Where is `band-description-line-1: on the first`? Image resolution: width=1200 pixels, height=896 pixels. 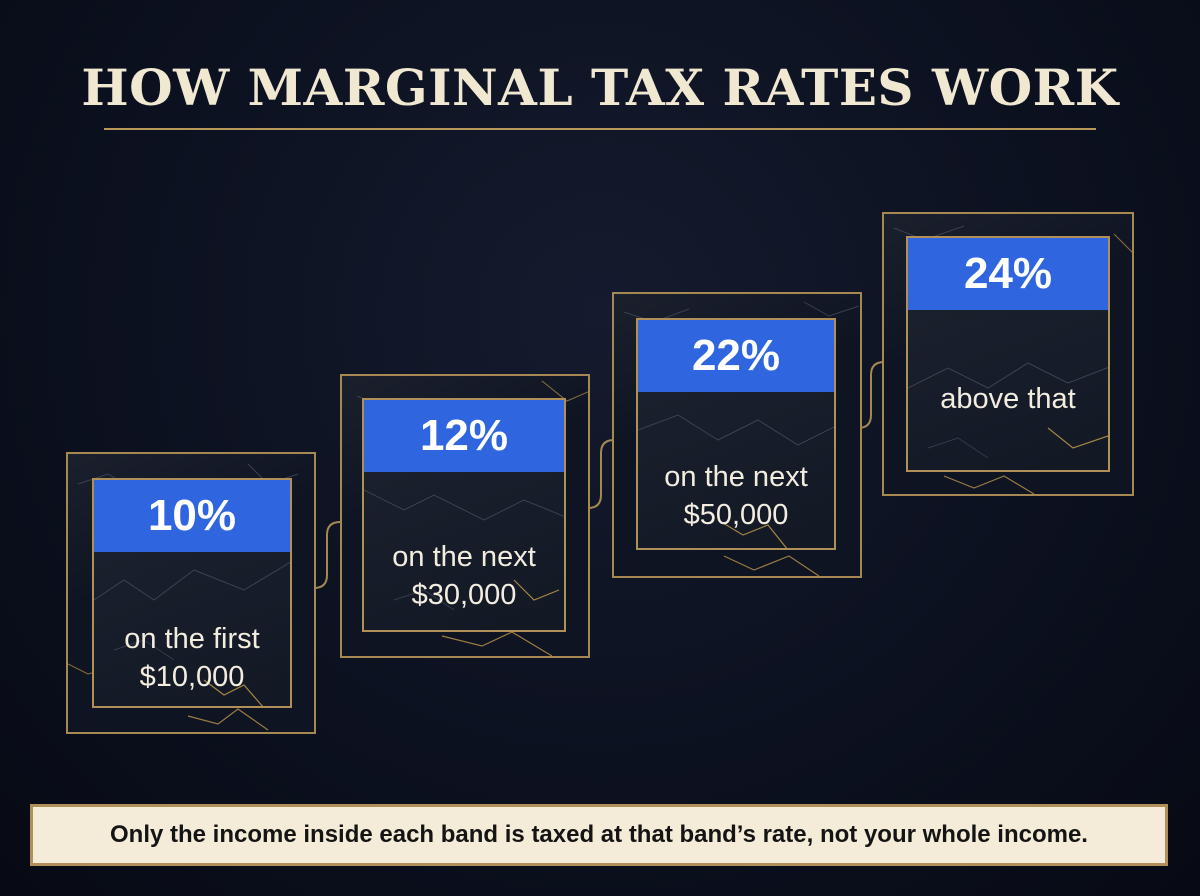
band-description-line-1: on the first is located at coordinates (192, 639).